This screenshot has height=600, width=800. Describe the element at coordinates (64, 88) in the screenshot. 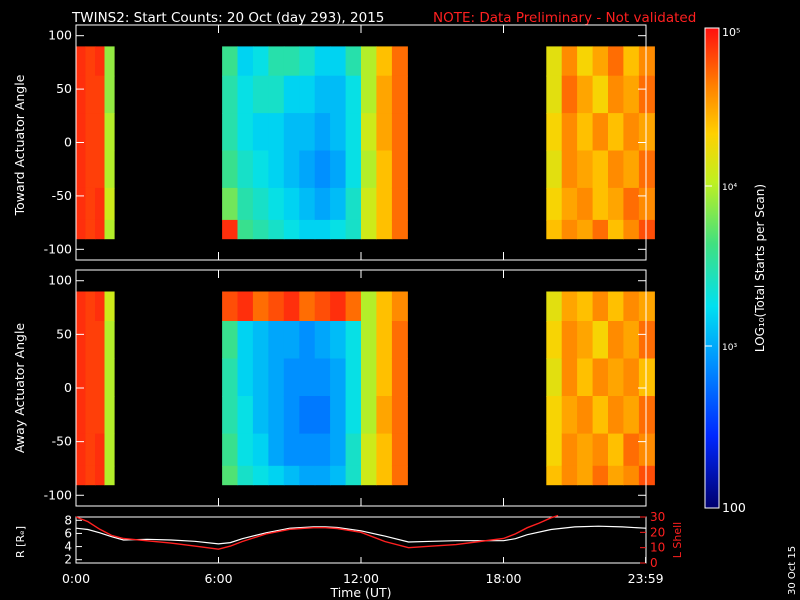

I see `y-tick-label: 50` at that location.